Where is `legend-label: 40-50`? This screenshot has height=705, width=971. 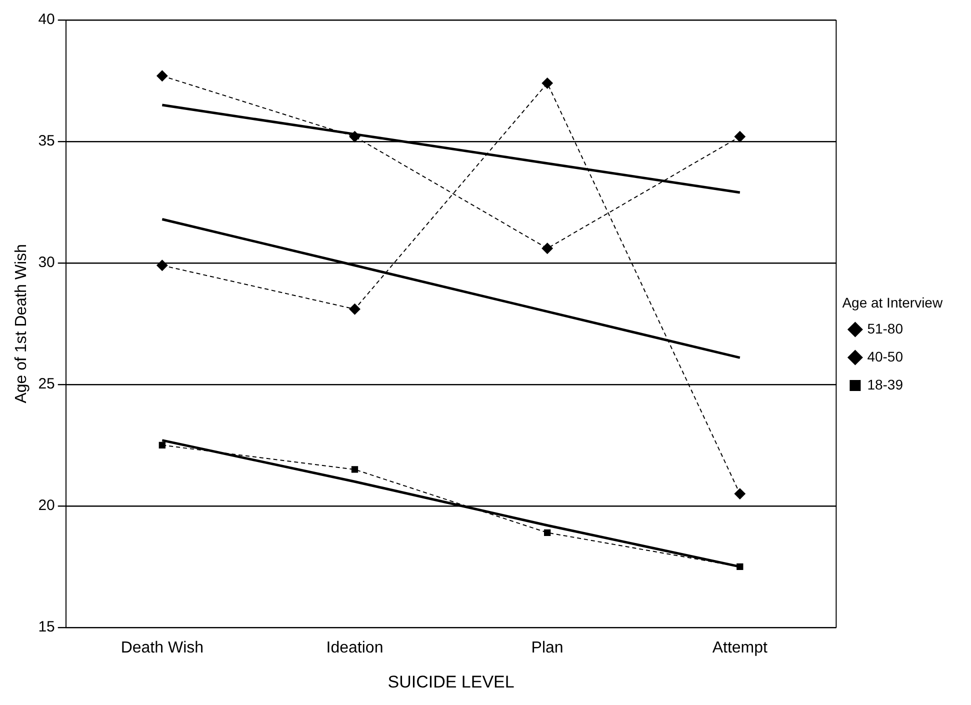 legend-label: 40-50 is located at coordinates (885, 356).